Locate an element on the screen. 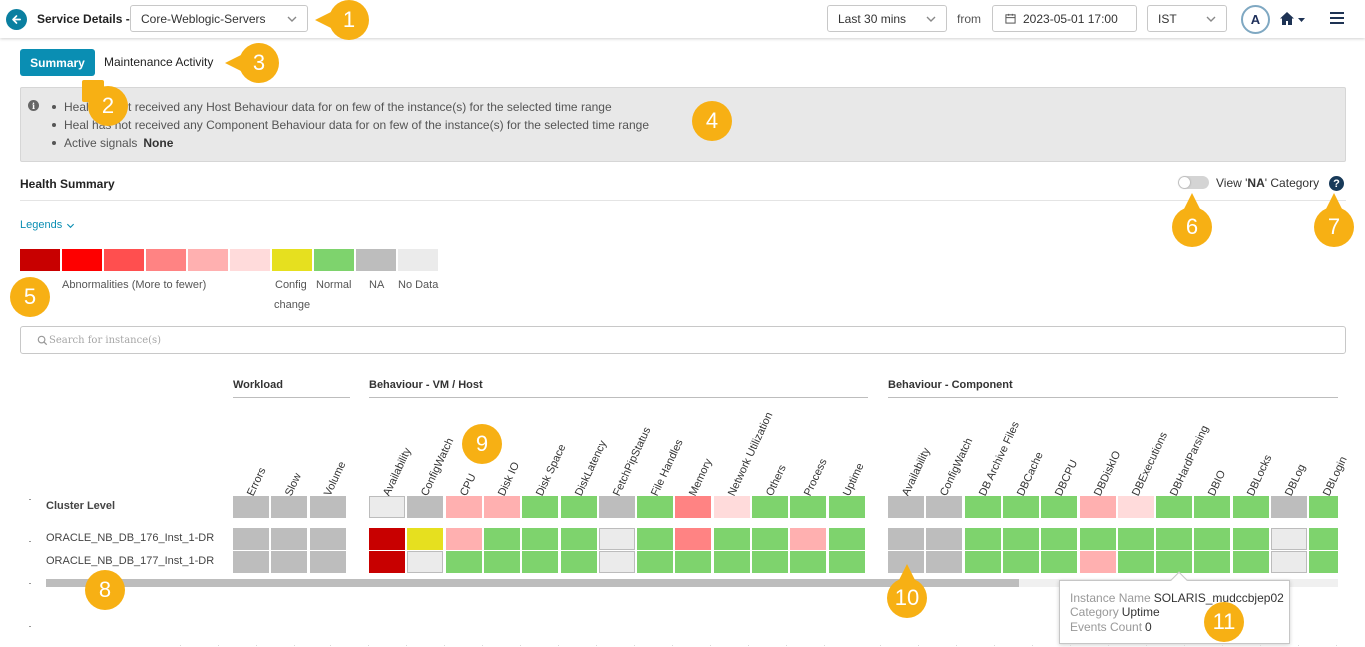 The image size is (1365, 647). tab-summary: Summary is located at coordinates (57, 62).